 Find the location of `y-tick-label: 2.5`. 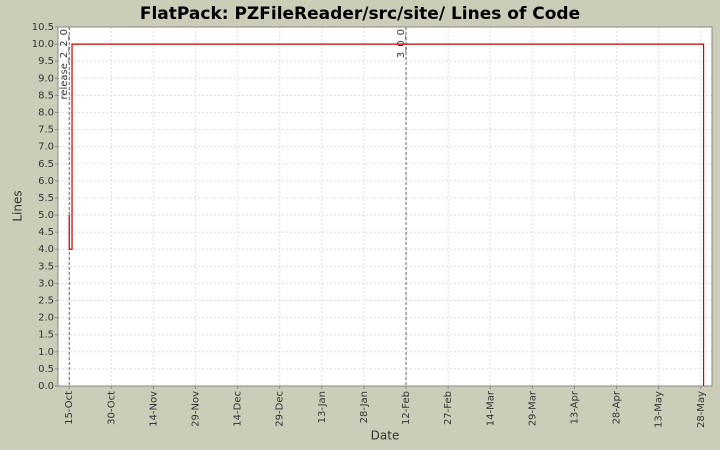

y-tick-label: 2.5 is located at coordinates (46, 301).